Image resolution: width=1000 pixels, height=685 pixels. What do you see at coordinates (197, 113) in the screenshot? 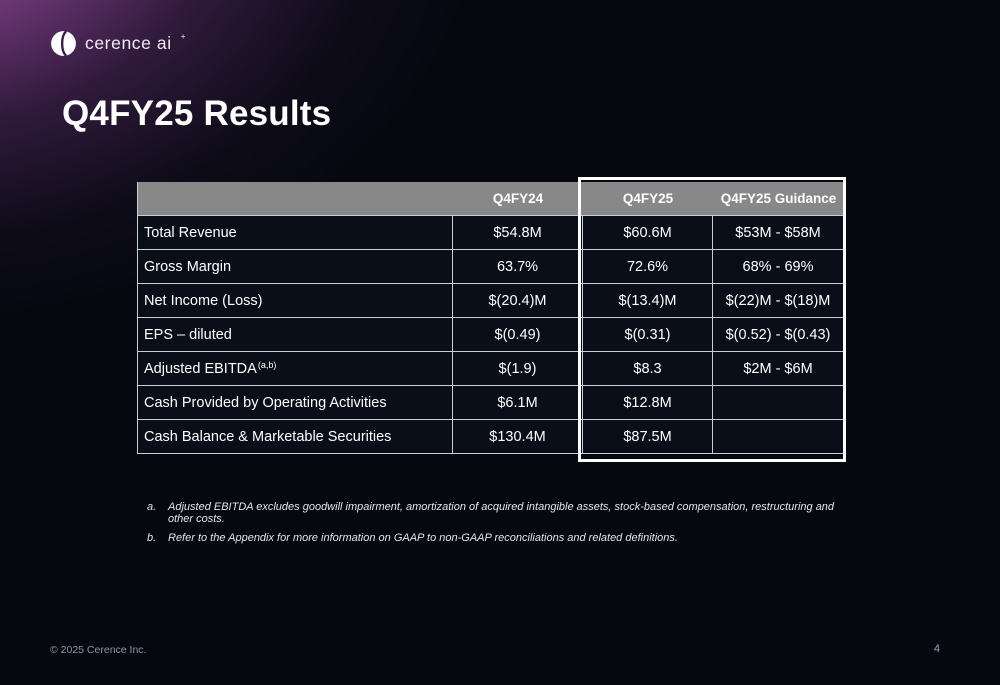
I see `page-title: Q4FY25 Results` at bounding box center [197, 113].